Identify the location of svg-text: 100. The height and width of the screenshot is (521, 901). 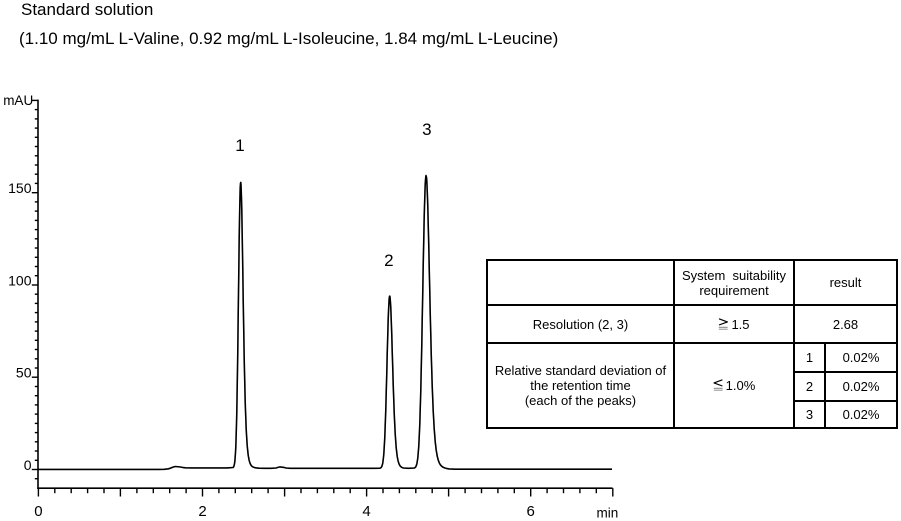
(20, 281).